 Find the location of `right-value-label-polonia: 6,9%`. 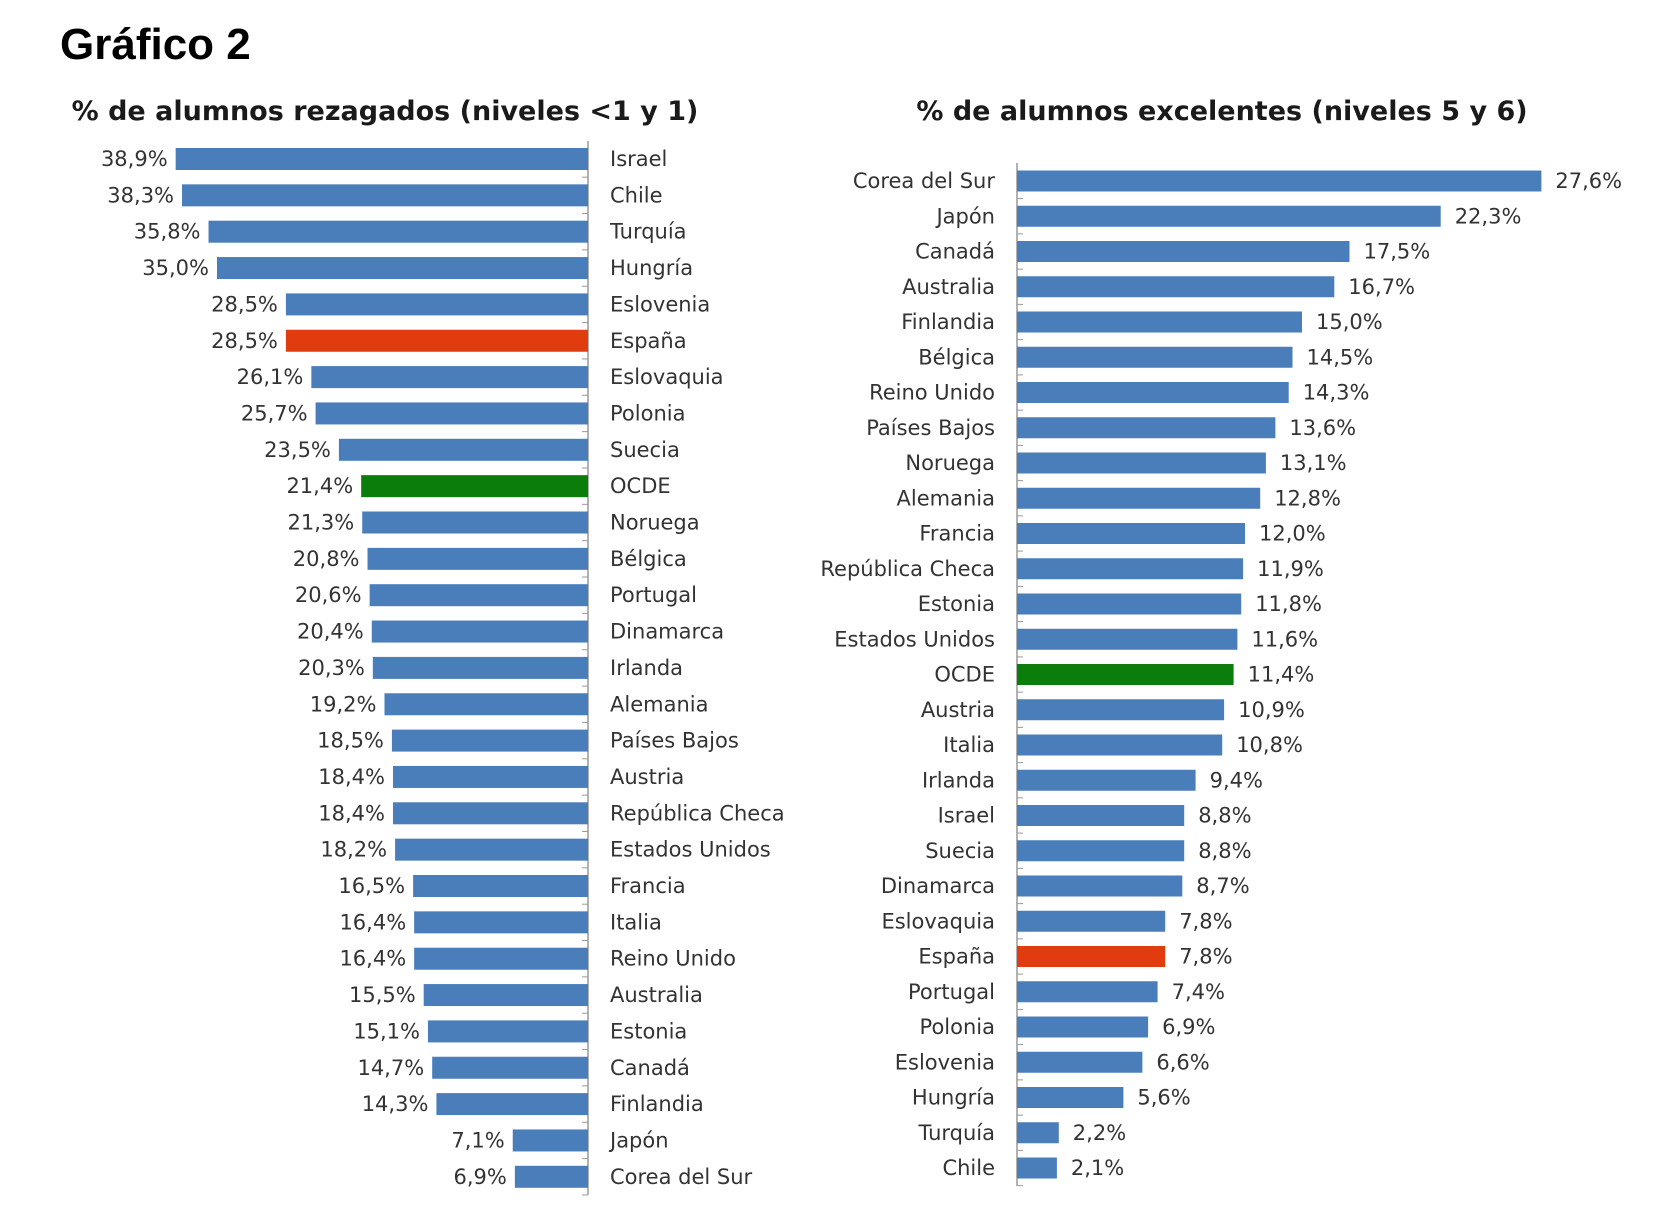

right-value-label-polonia: 6,9% is located at coordinates (1188, 1027).